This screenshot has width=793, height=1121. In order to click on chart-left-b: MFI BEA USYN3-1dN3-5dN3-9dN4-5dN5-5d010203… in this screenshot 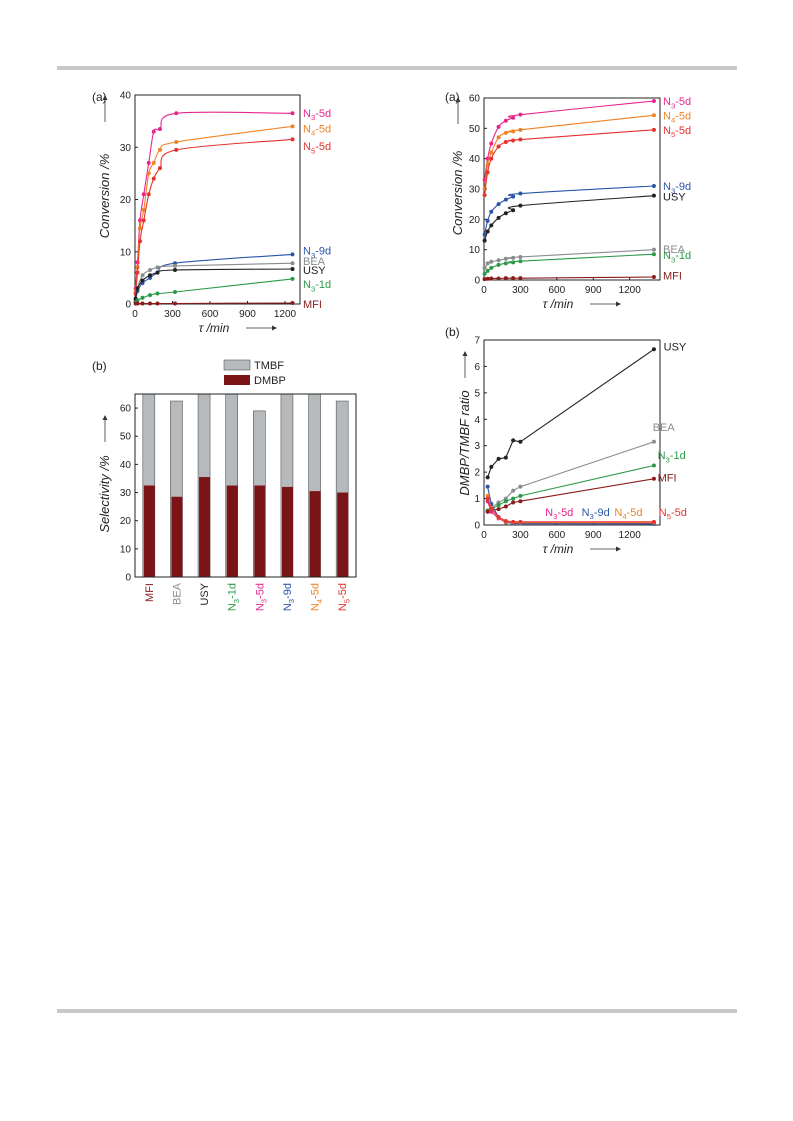, I will do `click(224, 485)`.